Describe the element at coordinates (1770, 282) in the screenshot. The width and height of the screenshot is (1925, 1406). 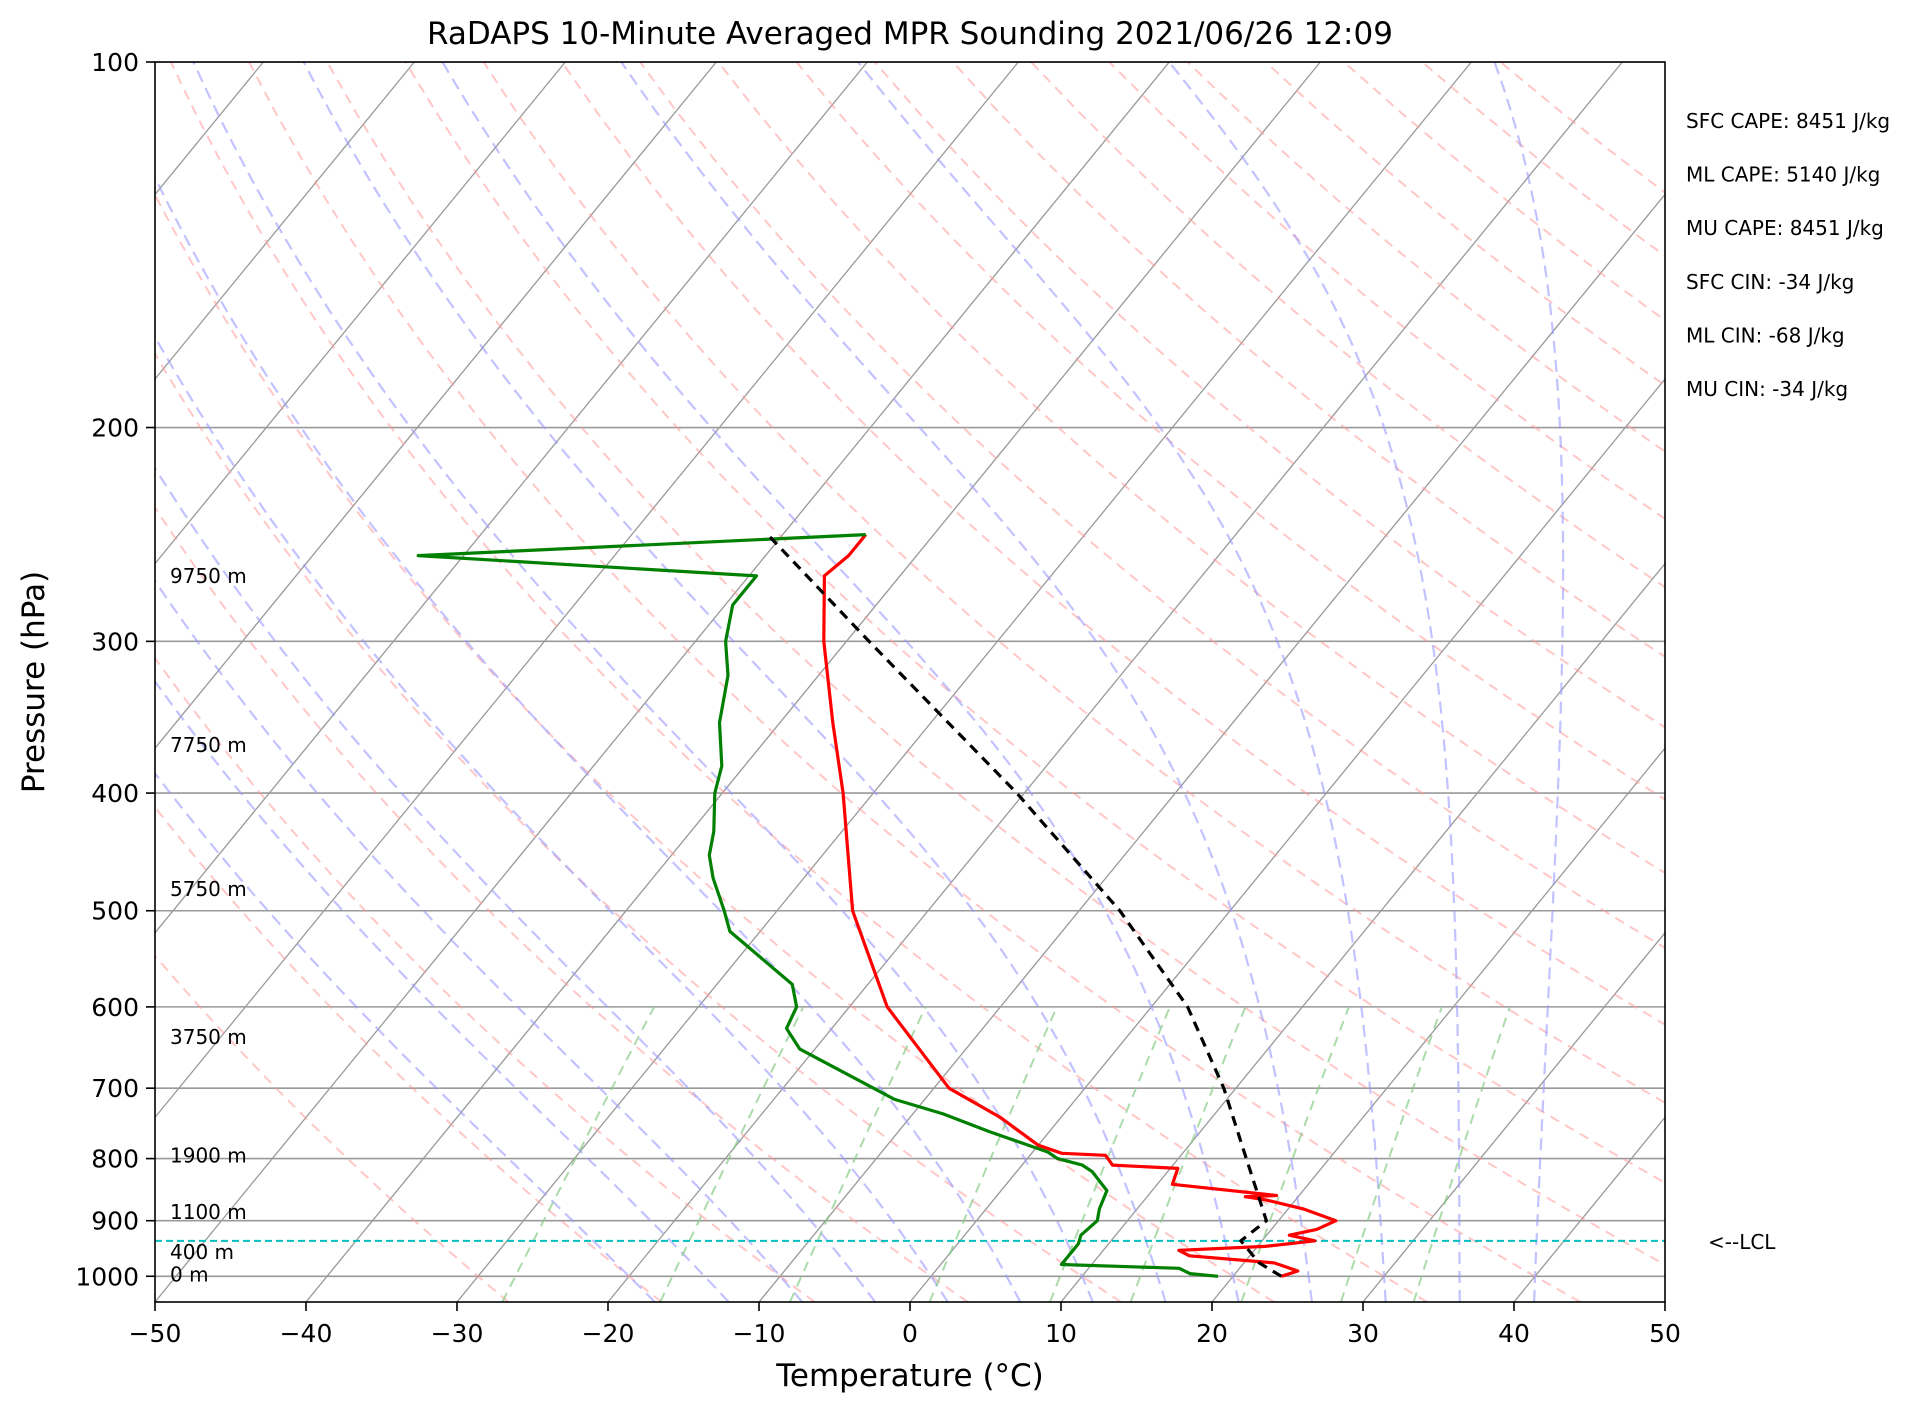
I see `stability-index: SFC CIN: -34 J/kg` at that location.